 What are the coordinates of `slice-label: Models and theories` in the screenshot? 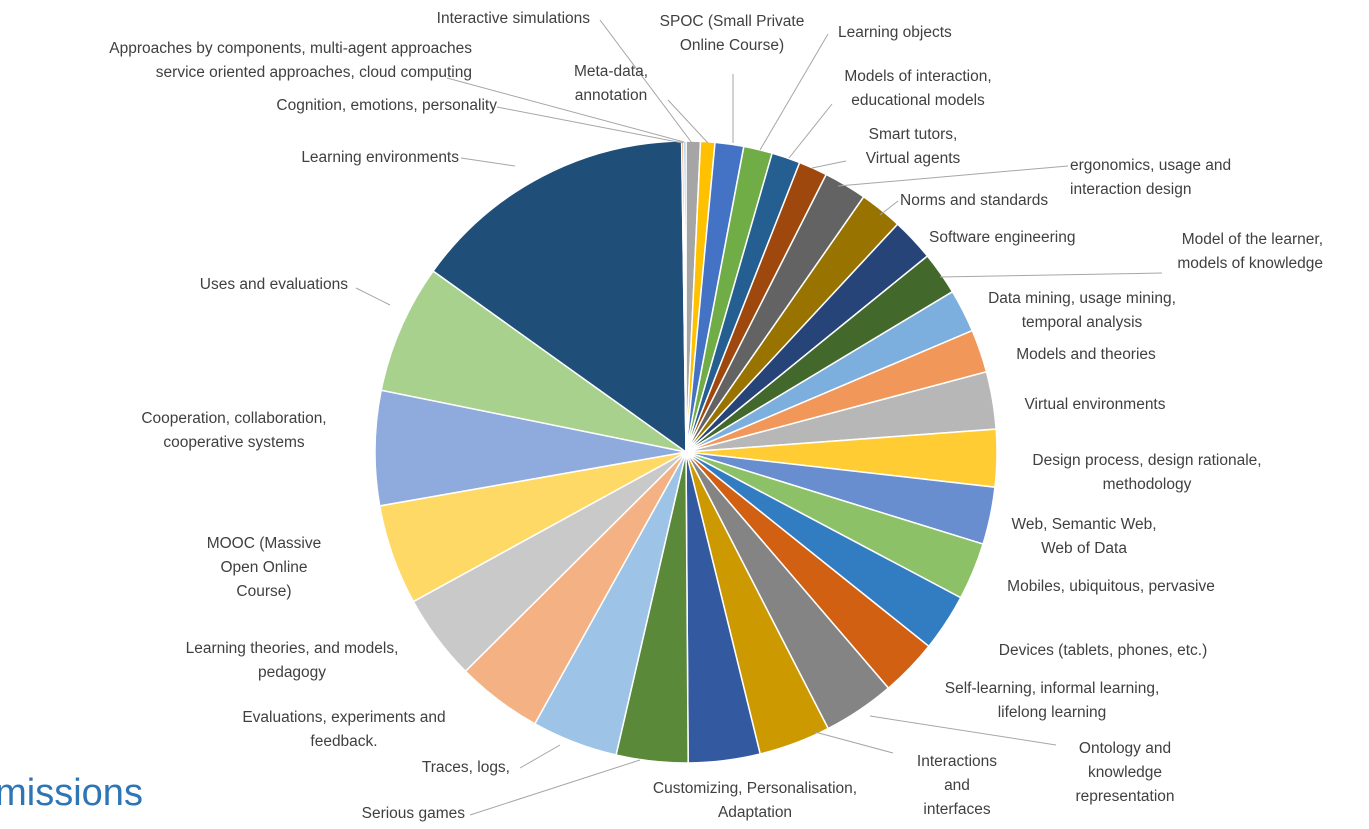 It's located at (1086, 354).